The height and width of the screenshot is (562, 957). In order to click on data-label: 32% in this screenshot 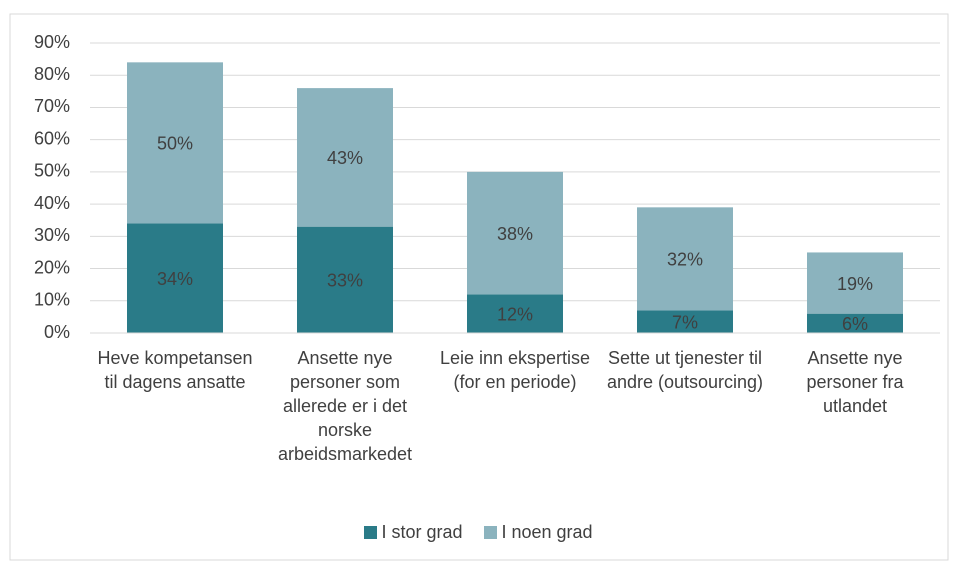, I will do `click(685, 260)`.